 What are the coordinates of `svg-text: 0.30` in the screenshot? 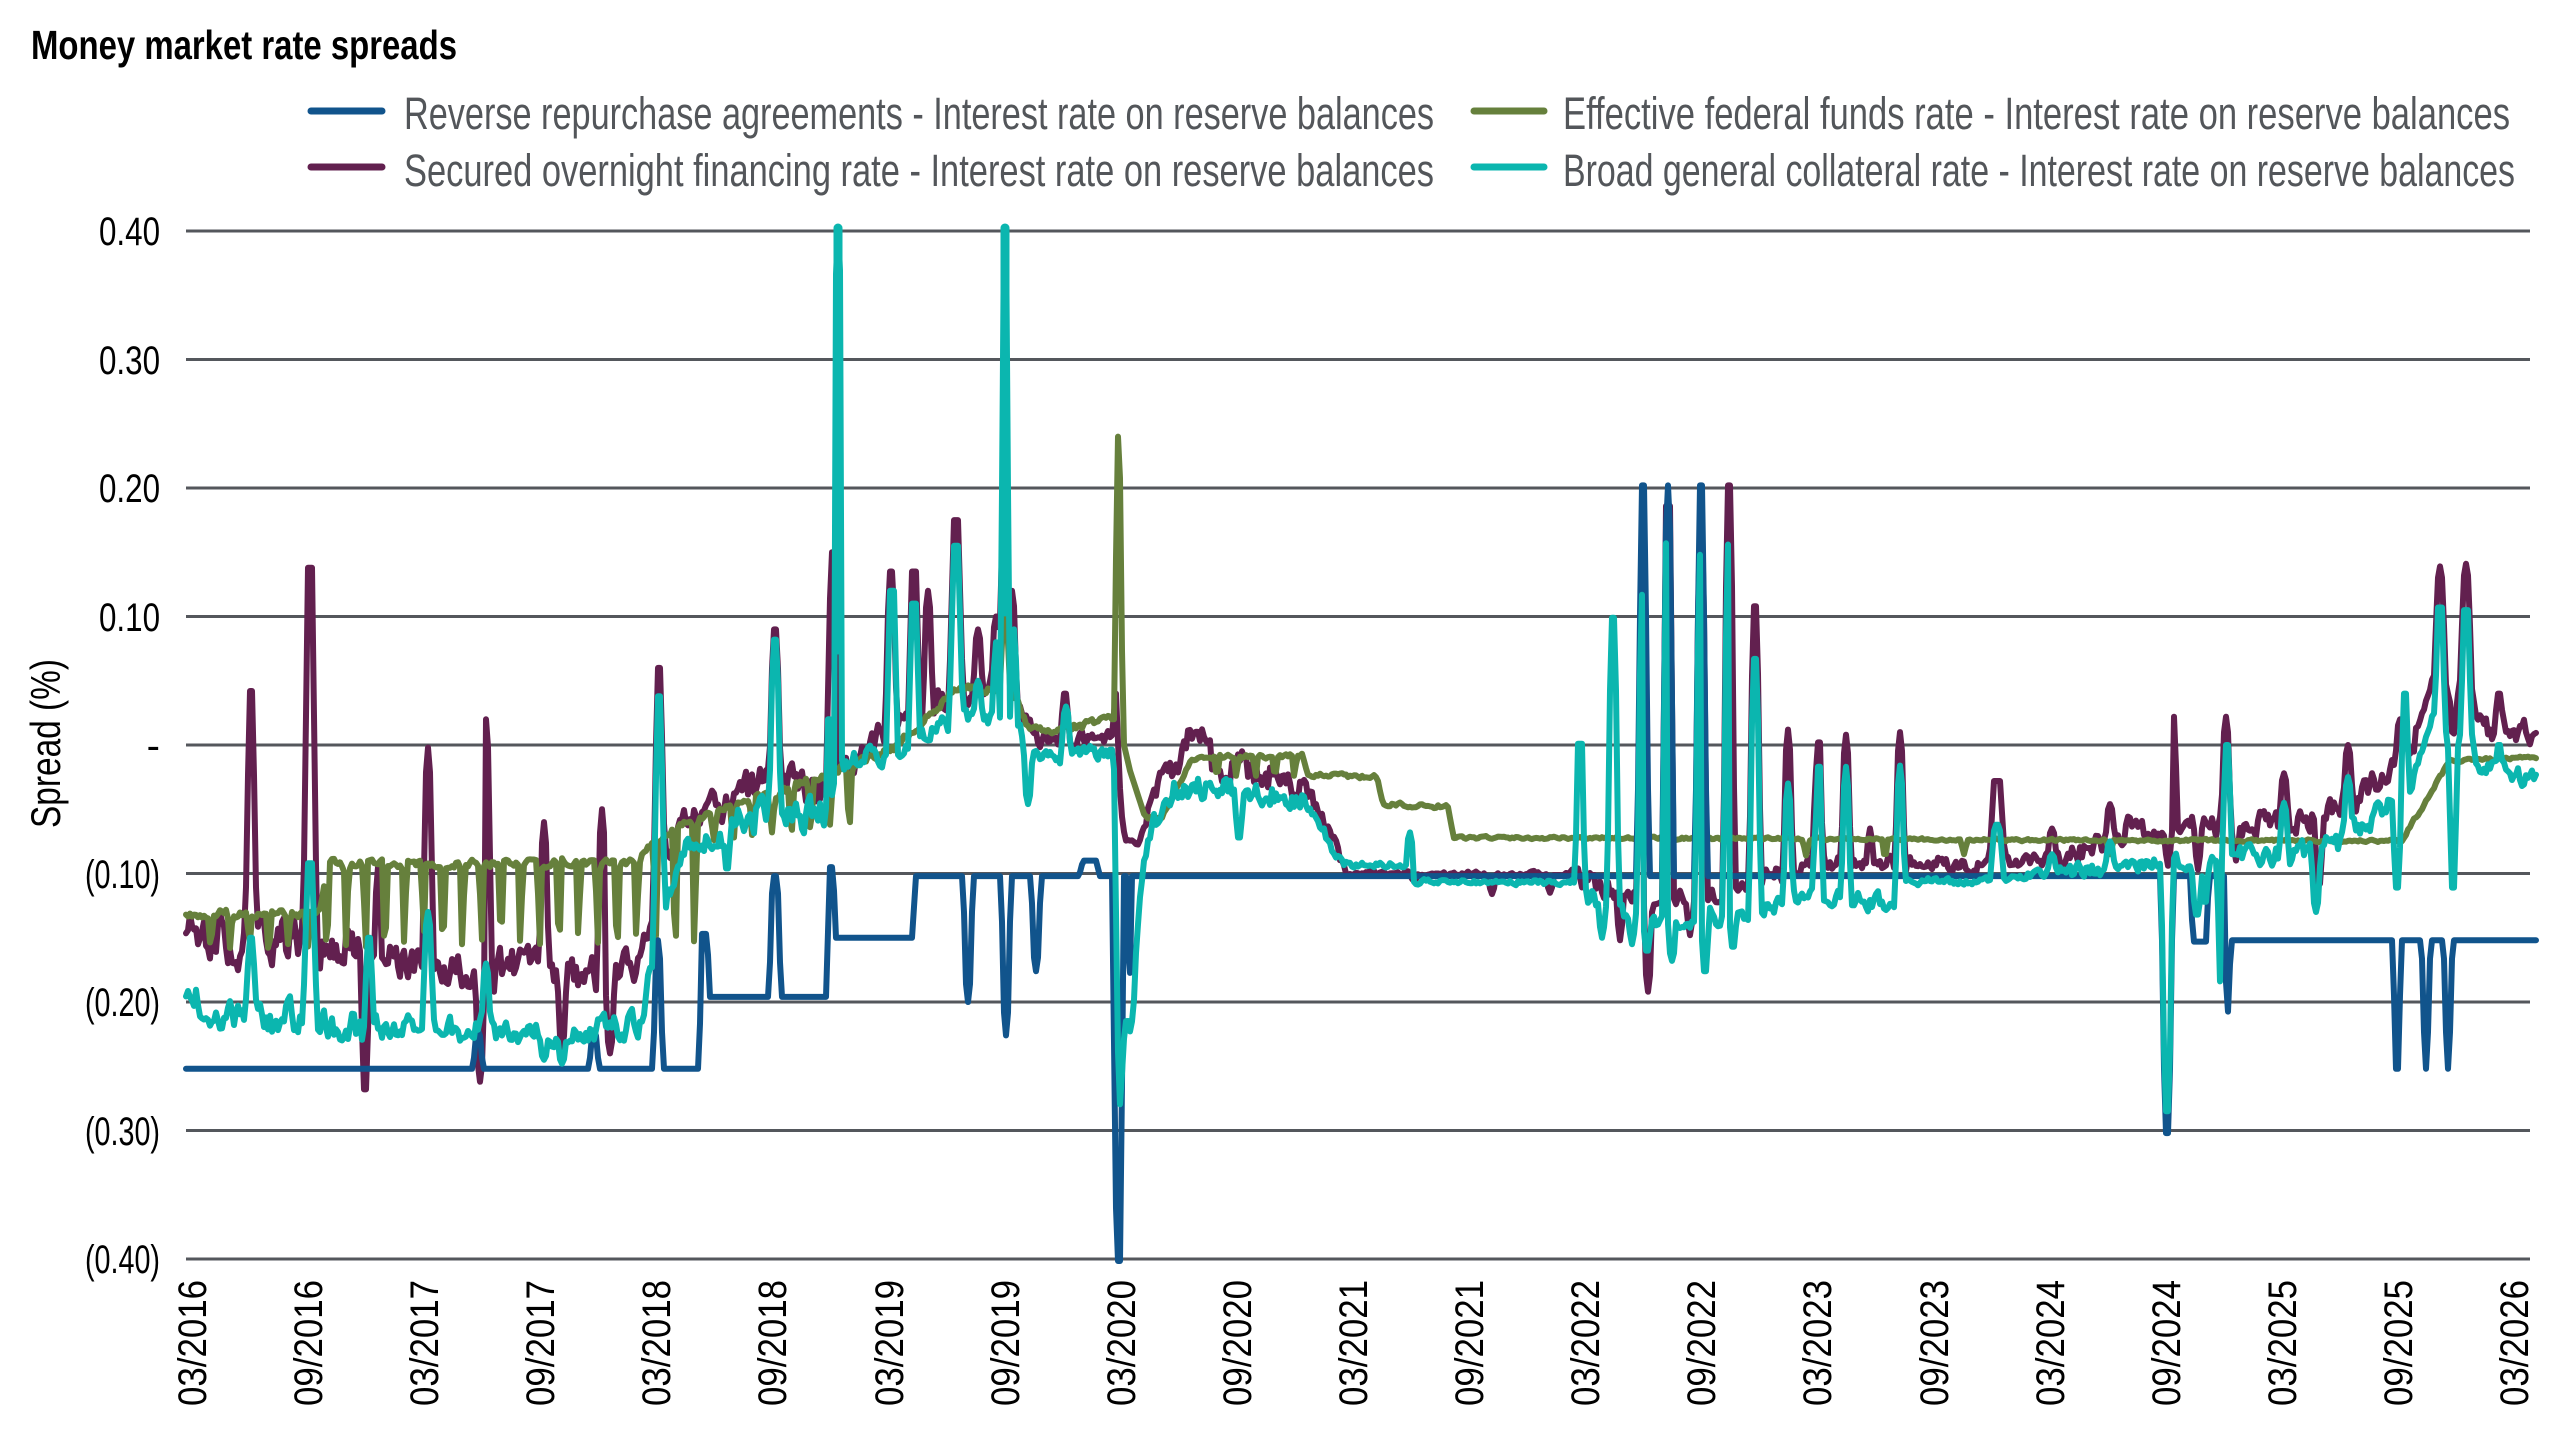 It's located at (129, 361).